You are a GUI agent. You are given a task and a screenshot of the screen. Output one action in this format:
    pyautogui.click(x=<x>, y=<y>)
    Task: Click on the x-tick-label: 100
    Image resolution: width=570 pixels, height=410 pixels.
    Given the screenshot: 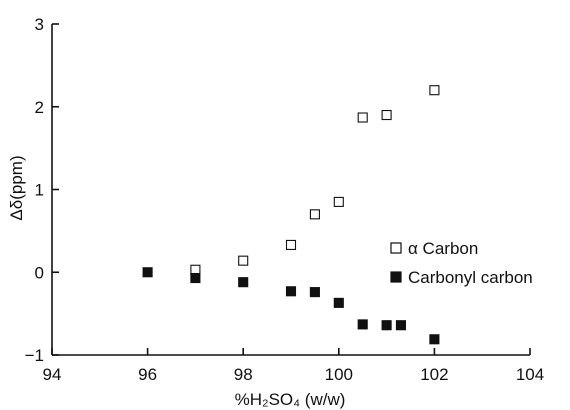 What is the action you would take?
    pyautogui.click(x=339, y=374)
    